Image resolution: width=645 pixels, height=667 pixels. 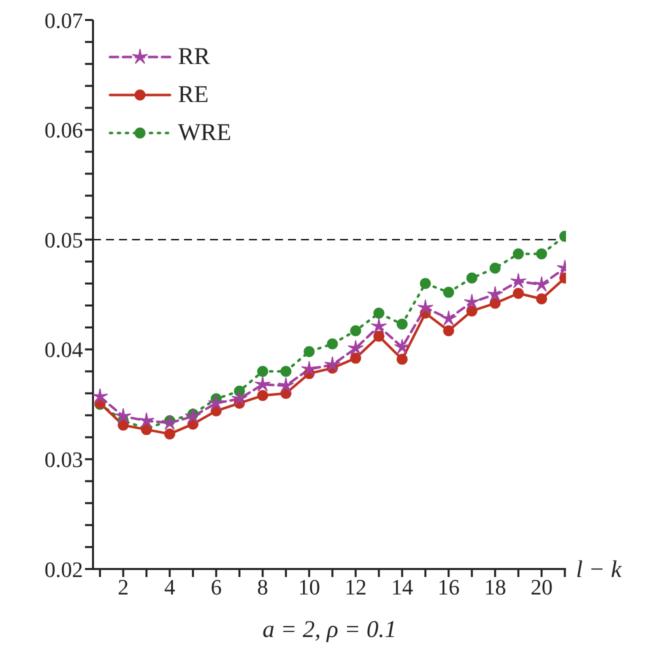 I want to click on x-tick-label: 18, so click(x=495, y=587).